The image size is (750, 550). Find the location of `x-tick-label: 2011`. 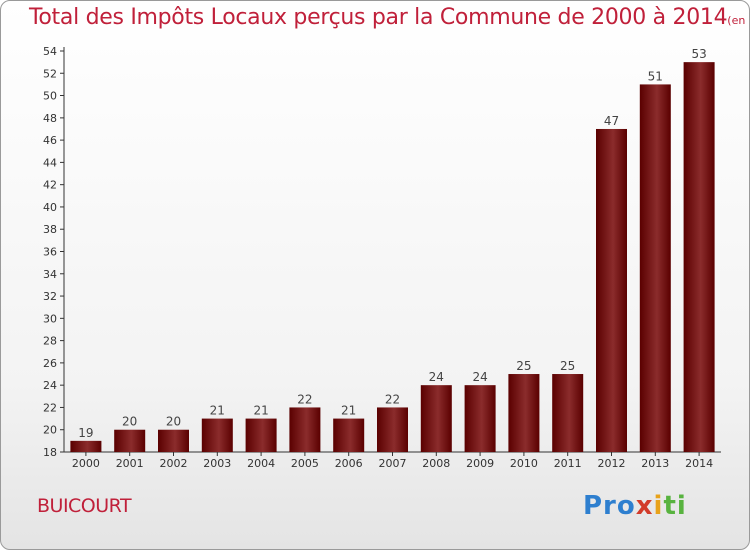

x-tick-label: 2011 is located at coordinates (568, 463).